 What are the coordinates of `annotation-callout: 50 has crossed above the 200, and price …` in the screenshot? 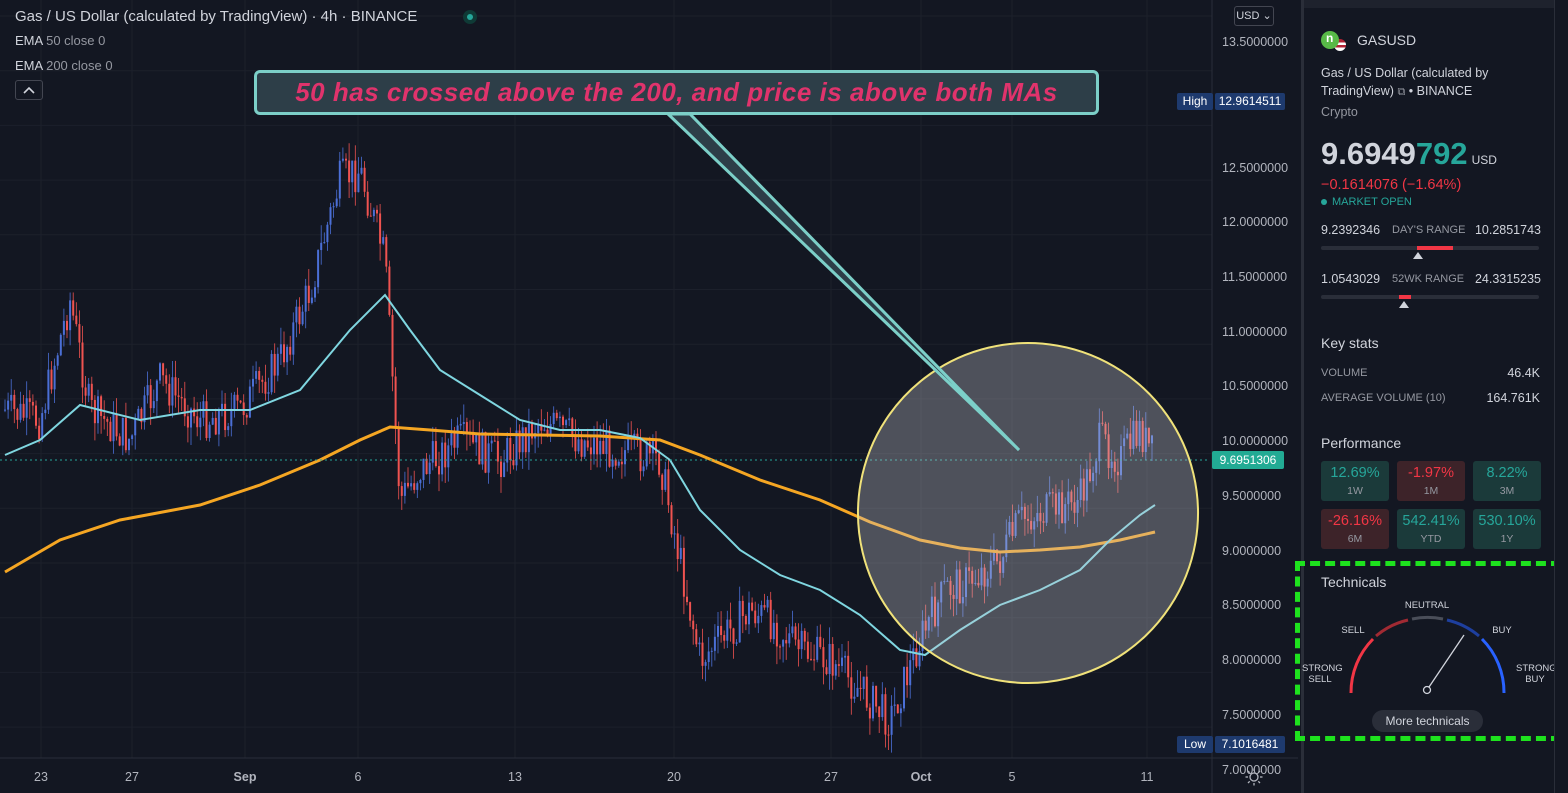 It's located at (676, 92).